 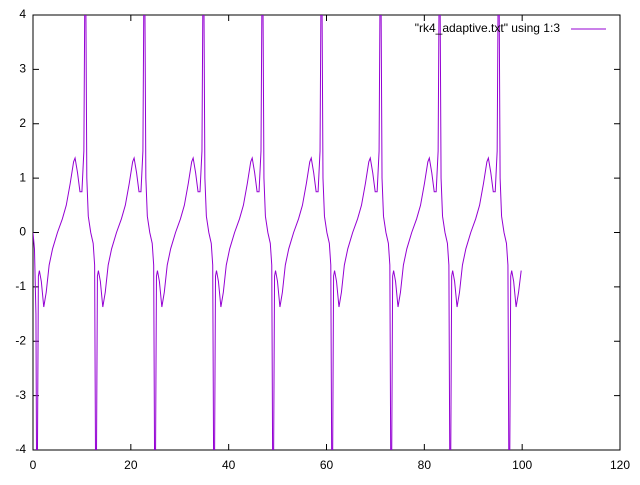 I want to click on y-tick-label: 1, so click(x=22, y=177).